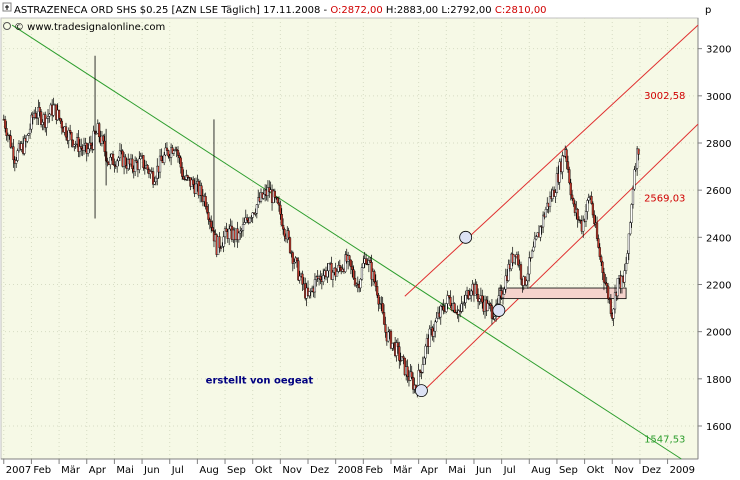  I want to click on y-tick-label: 2200, so click(718, 285).